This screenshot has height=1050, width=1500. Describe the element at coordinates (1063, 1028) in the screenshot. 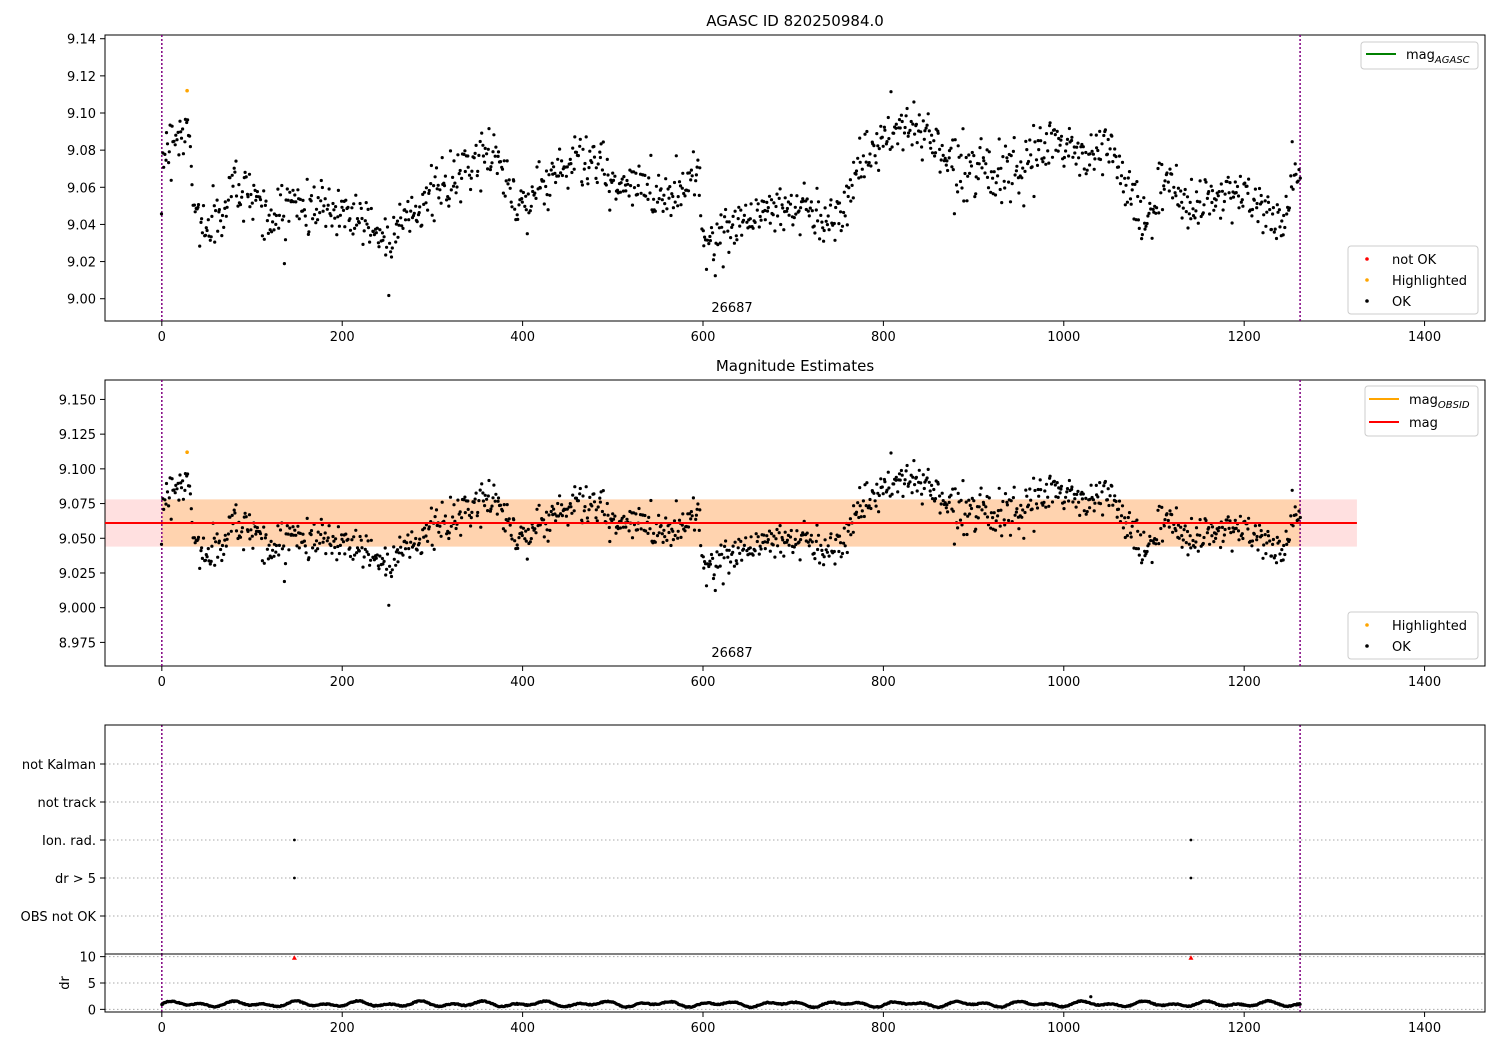

I see `x-tick-label: 1000` at that location.